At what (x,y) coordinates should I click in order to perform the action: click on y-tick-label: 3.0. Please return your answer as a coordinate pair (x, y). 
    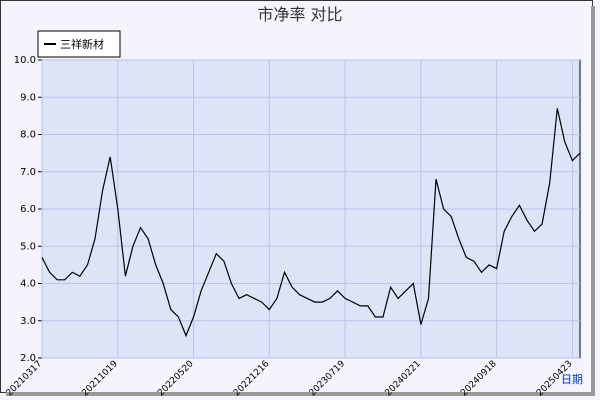
    Looking at the image, I should click on (28, 321).